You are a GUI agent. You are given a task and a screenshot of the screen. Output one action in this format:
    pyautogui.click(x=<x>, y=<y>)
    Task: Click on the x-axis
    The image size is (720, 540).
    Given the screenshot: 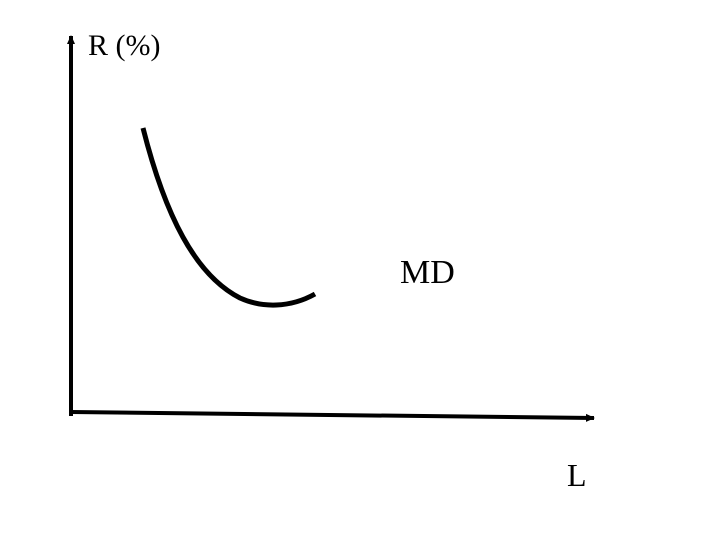 What is the action you would take?
    pyautogui.click(x=332, y=416)
    